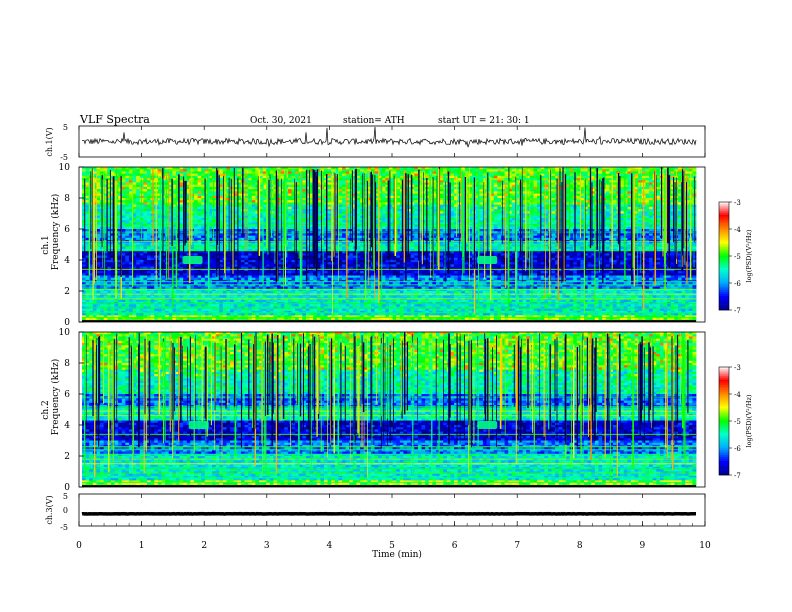 This screenshot has width=792, height=612. I want to click on ch1-ytick-top: 5, so click(65, 127).